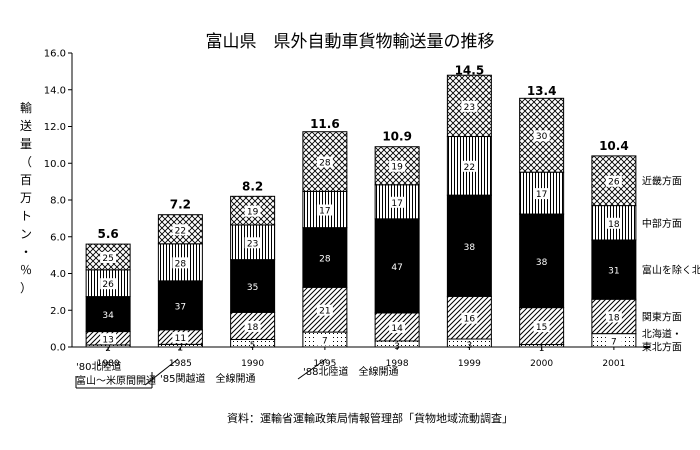 This screenshot has width=700, height=450. What do you see at coordinates (26, 162) in the screenshot?
I see `y-axis-label-char: （` at bounding box center [26, 162].